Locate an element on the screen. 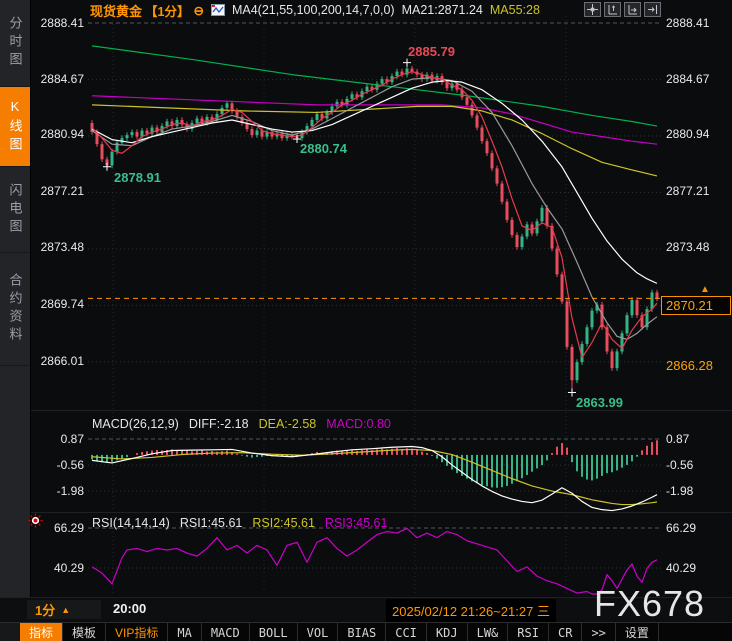  sidebar-tab-contract-info: 合约资料 is located at coordinates (15, 309).